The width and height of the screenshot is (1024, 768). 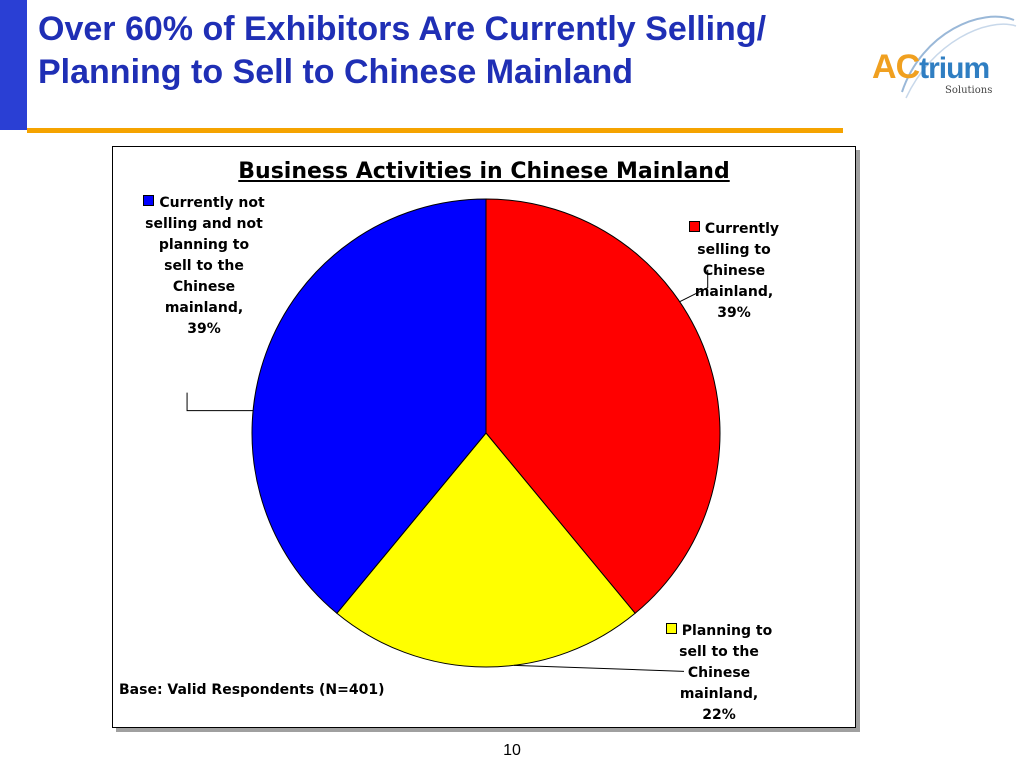 I want to click on data-label-text: 22%, so click(x=719, y=715).